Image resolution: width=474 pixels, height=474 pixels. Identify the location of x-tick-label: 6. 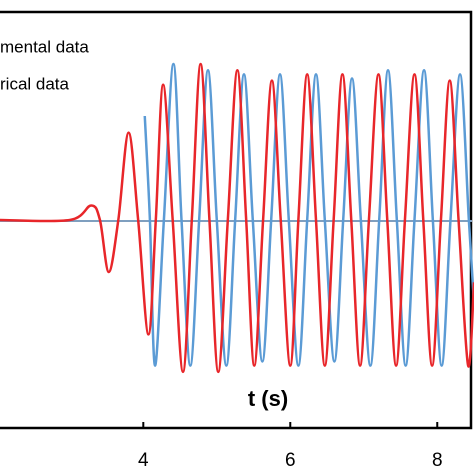
(290, 460).